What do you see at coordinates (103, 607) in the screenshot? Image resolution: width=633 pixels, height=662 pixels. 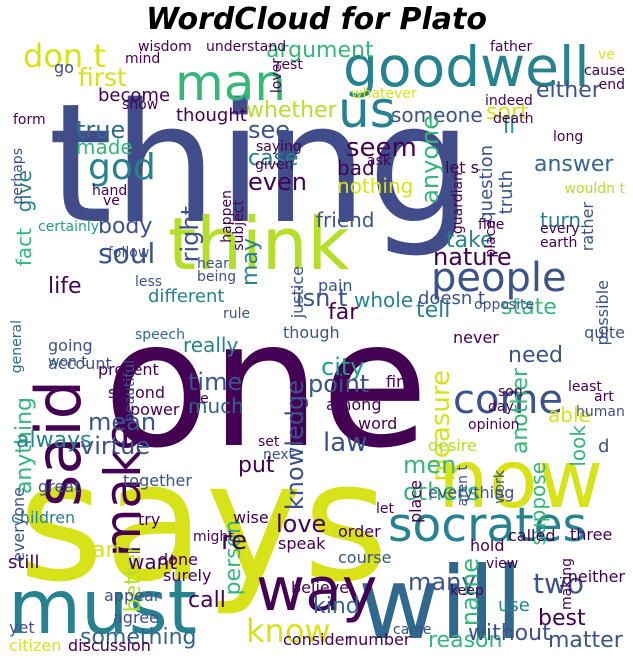 I see `cloud-word: must` at bounding box center [103, 607].